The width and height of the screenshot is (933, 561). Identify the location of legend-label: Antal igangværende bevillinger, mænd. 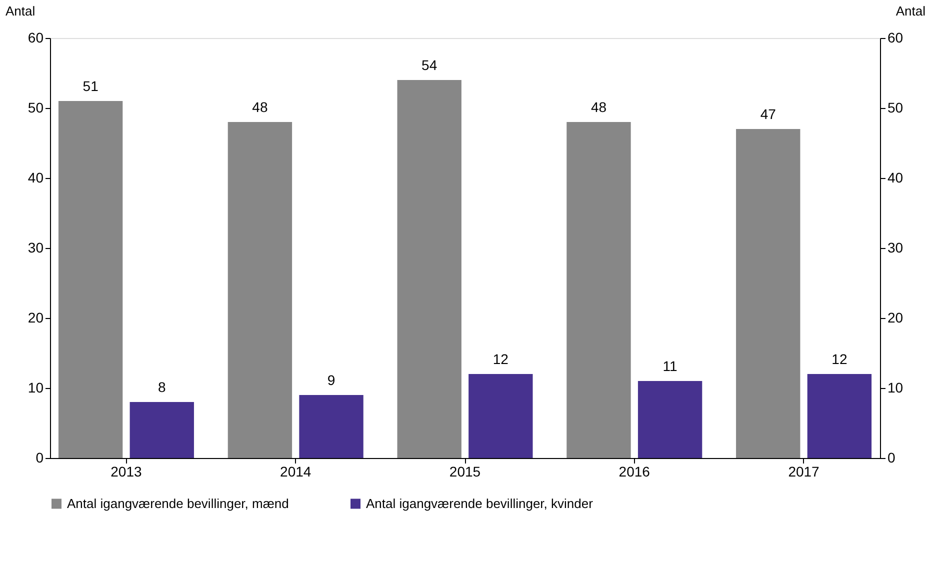
(178, 503).